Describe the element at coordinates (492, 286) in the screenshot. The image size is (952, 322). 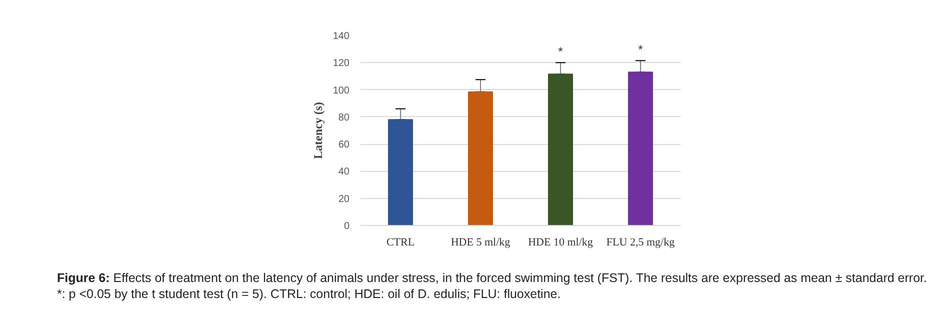
I see `caption: Figure 6: Effects of treatment on the latency of animals under stress, in the forced swimming test (FST). The results are expressed as mean ± standard error. *: p <0.05 by the t student test (n = 5). CTRL: control; HDE: oil of D. edulis; FLU: fluoxetine.` at that location.